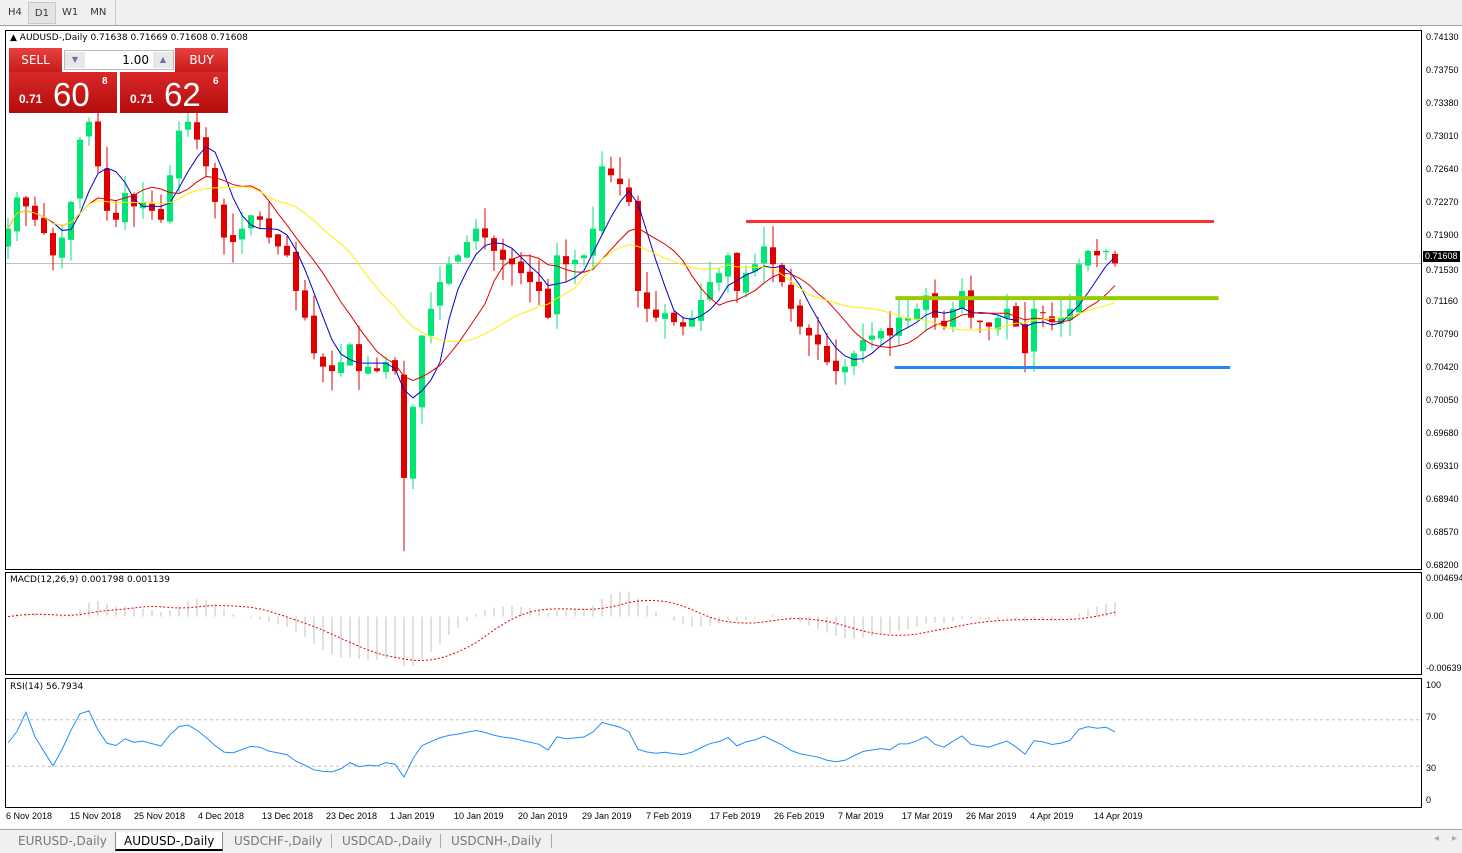 Image resolution: width=1462 pixels, height=853 pixels. Describe the element at coordinates (62, 841) in the screenshot. I see `tab-eurusd: EURUSD-,Daily` at that location.